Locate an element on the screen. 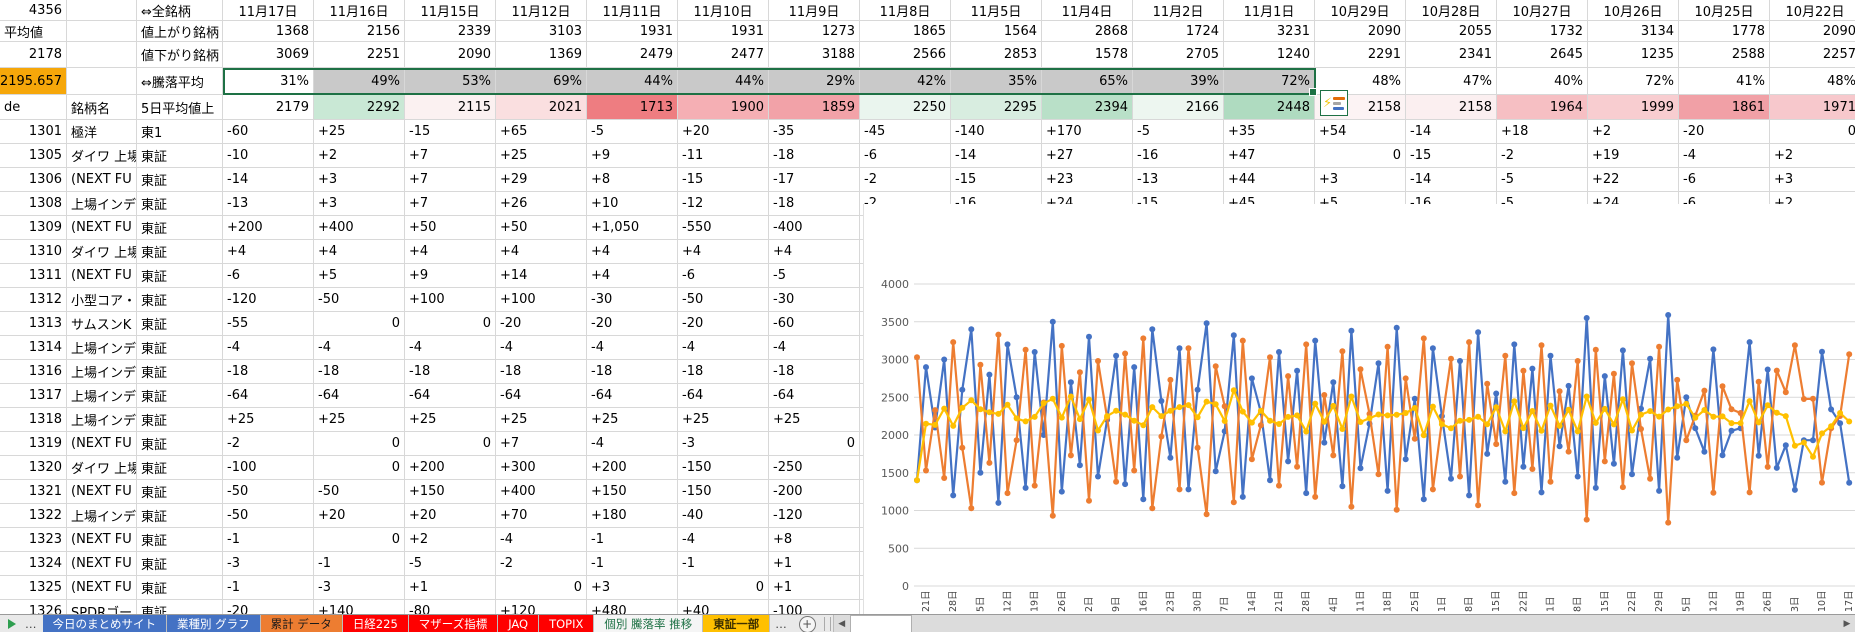 Image resolution: width=1855 pixels, height=632 pixels. decliners-count-cell: 1369 is located at coordinates (541, 55).